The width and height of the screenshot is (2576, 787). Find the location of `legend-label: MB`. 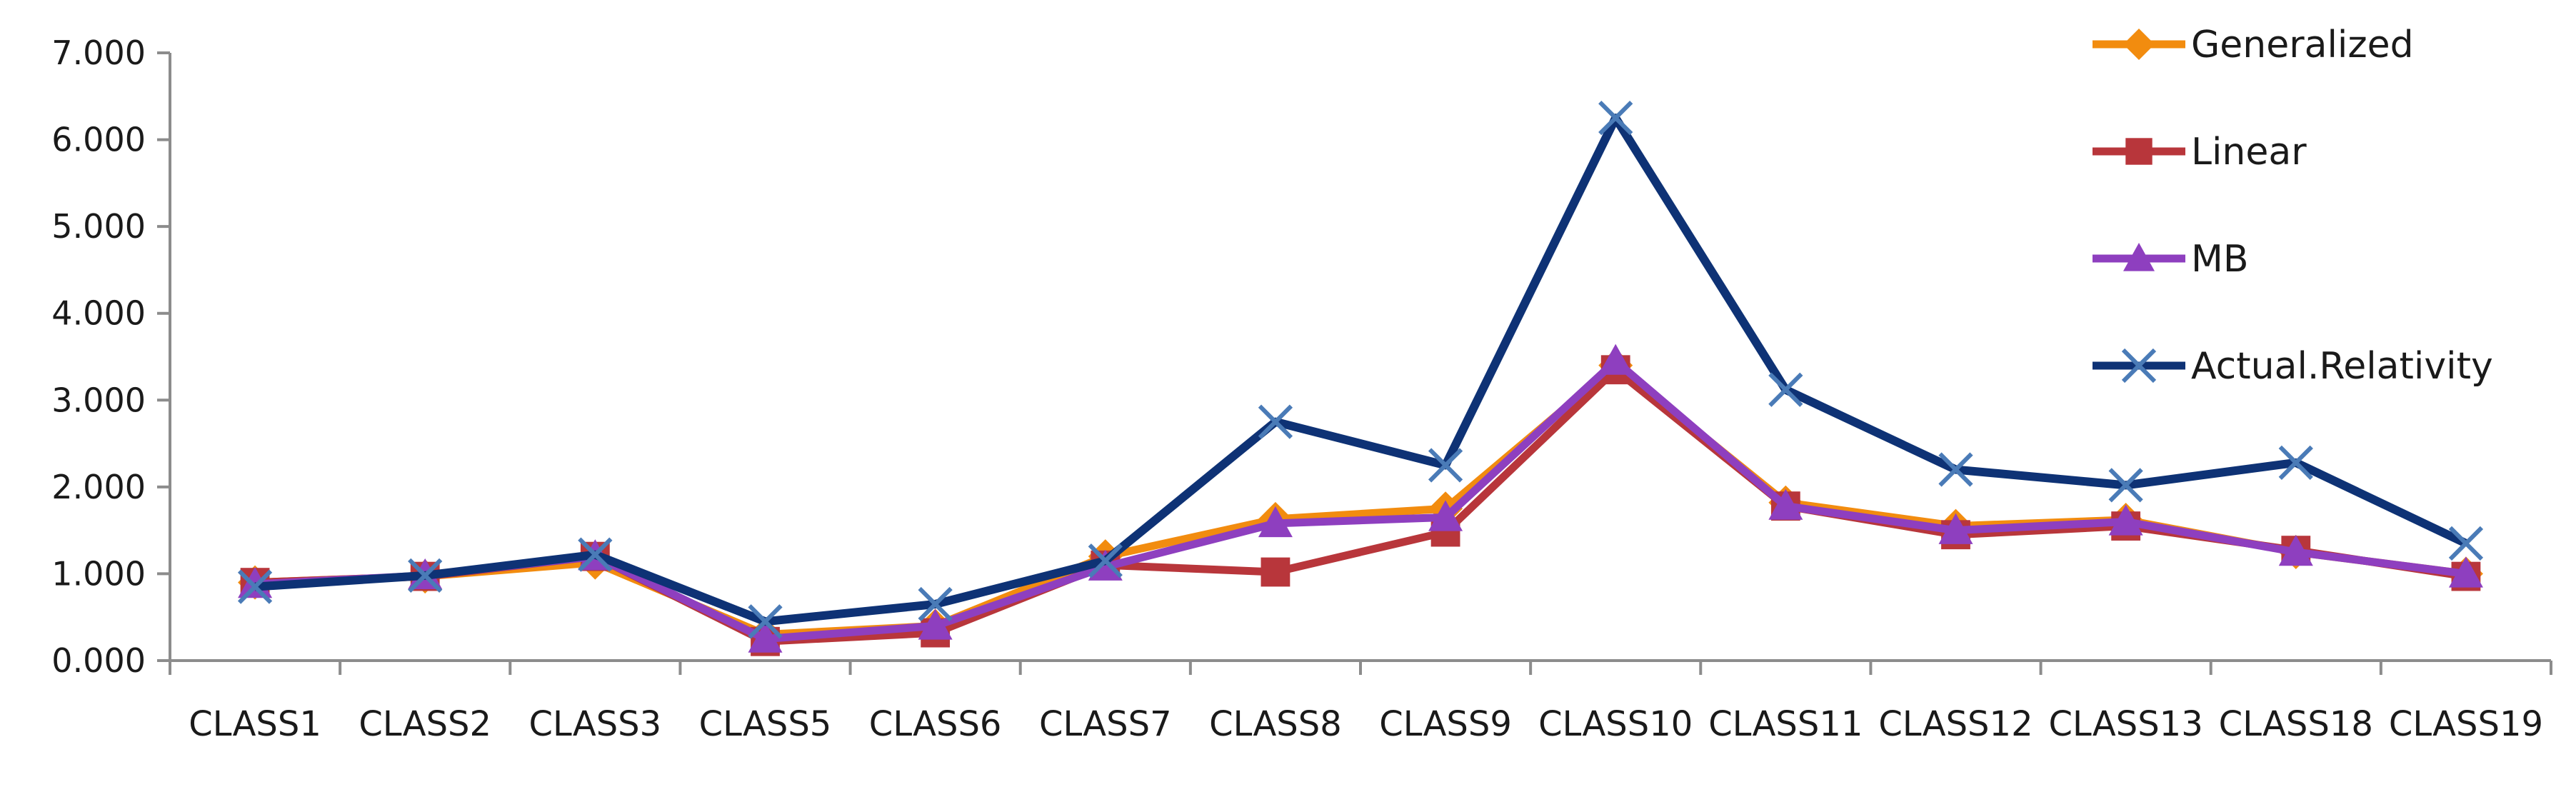

legend-label: MB is located at coordinates (2220, 259).